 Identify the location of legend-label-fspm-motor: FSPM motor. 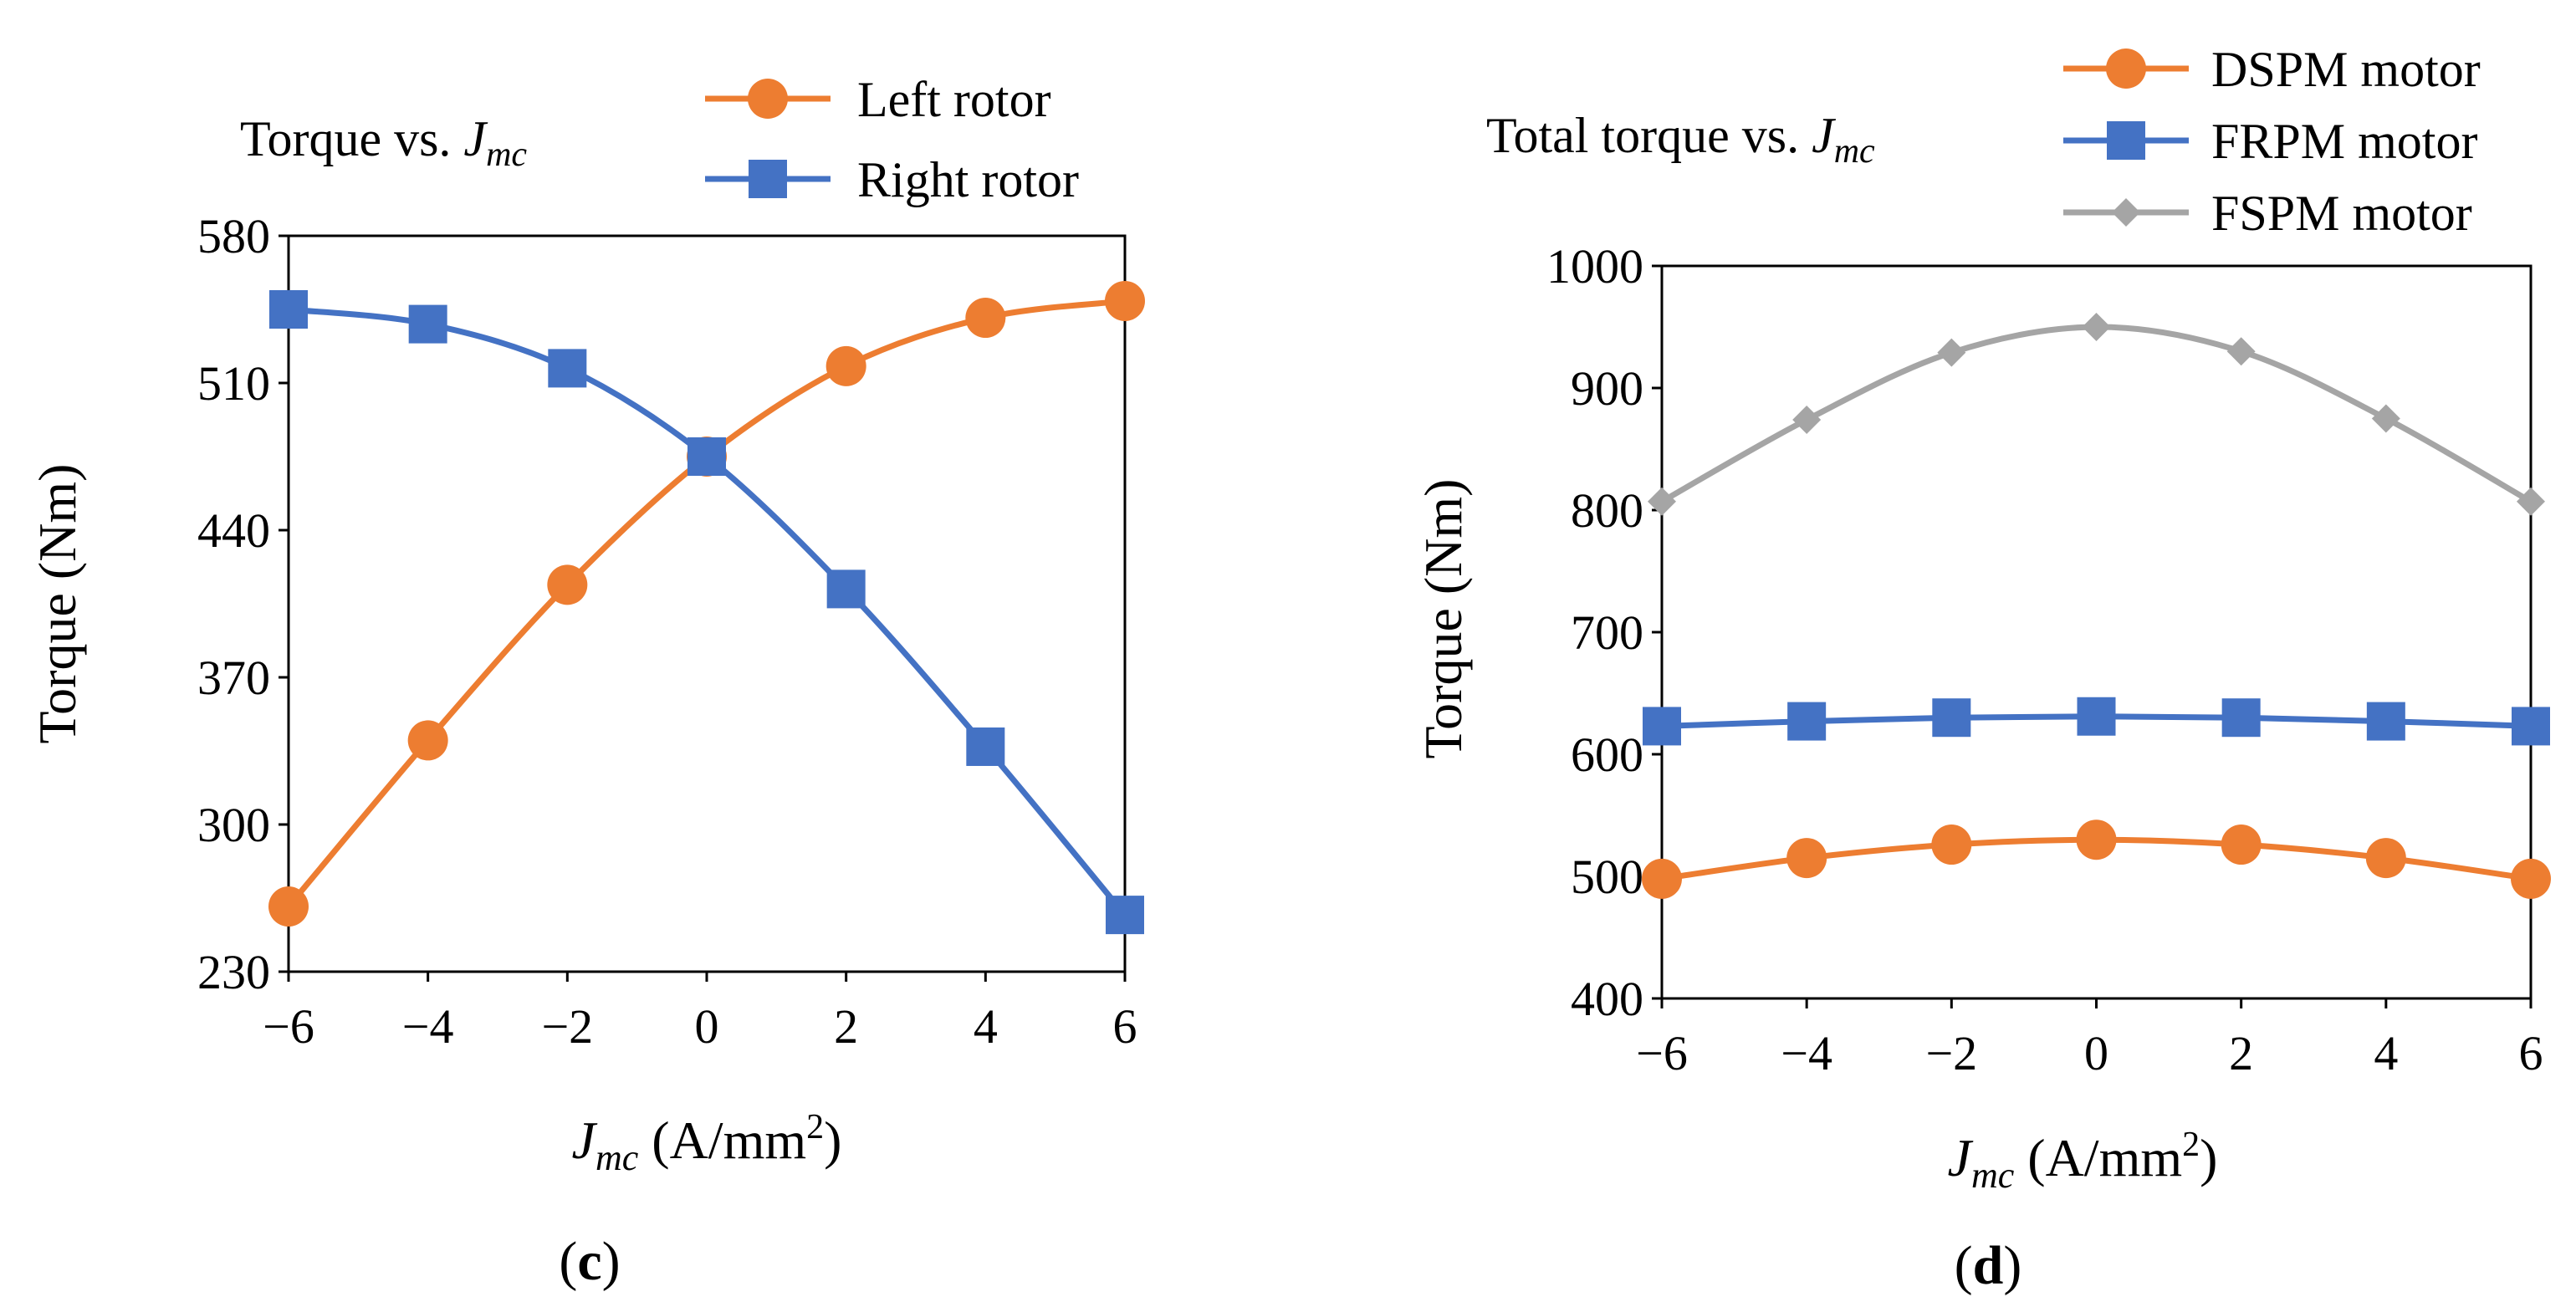
(2341, 213).